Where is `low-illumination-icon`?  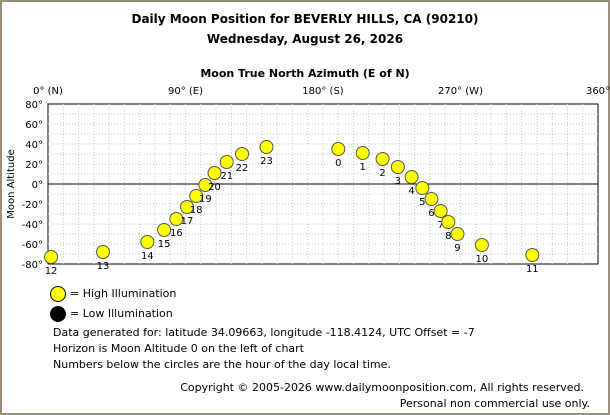
low-illumination-icon is located at coordinates (58, 314).